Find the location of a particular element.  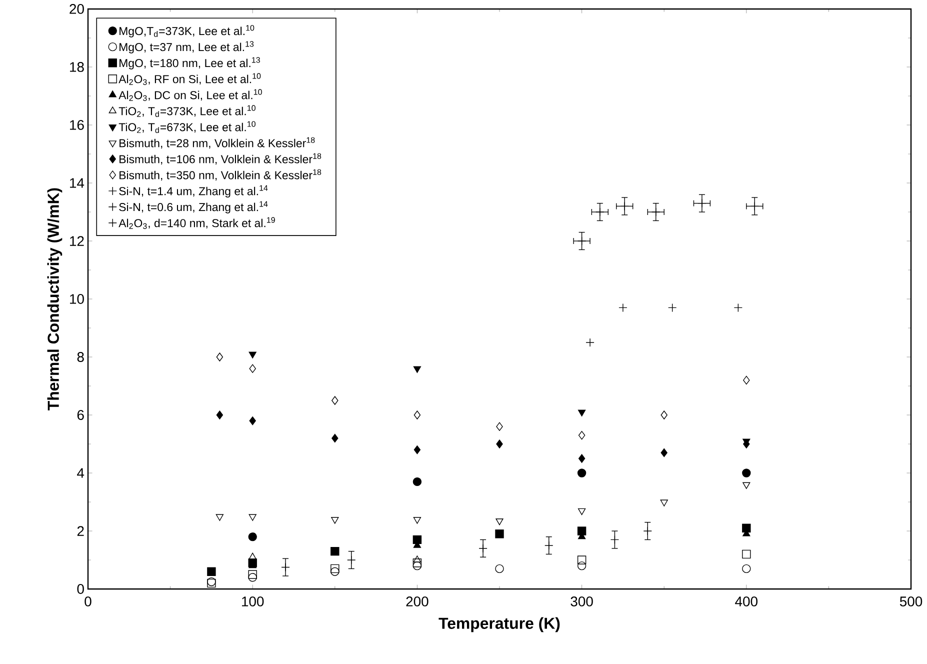

legend-label: Al$_{2}$O$_{3}$, DC on Si, Lee et al.$^{10}$ is located at coordinates (190, 95).